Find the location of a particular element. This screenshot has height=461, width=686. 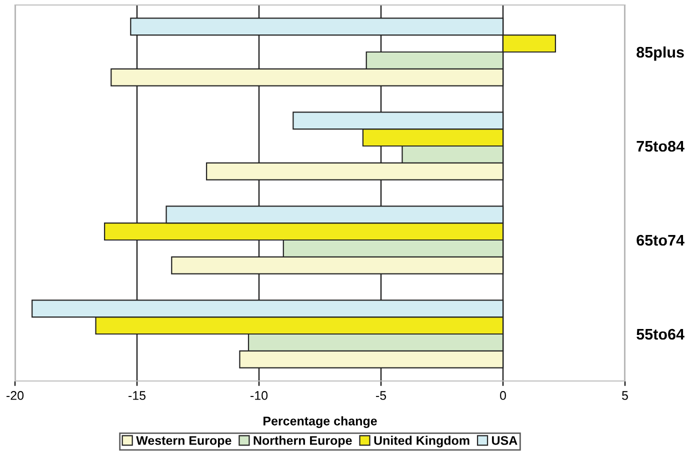

y-tick-label: 65to74 is located at coordinates (660, 240).